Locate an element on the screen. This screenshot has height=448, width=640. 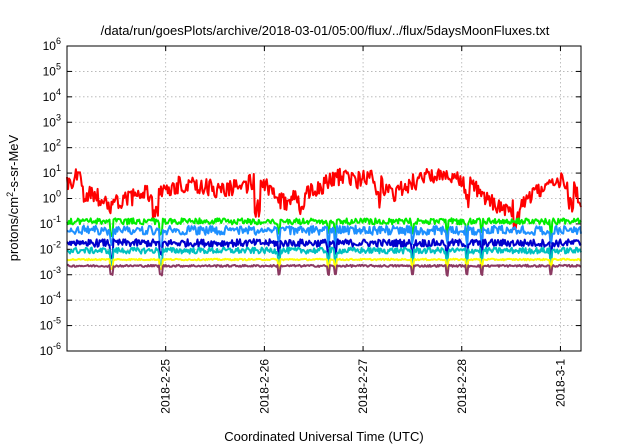
y-tick-exponent: 3 is located at coordinates (58, 117).